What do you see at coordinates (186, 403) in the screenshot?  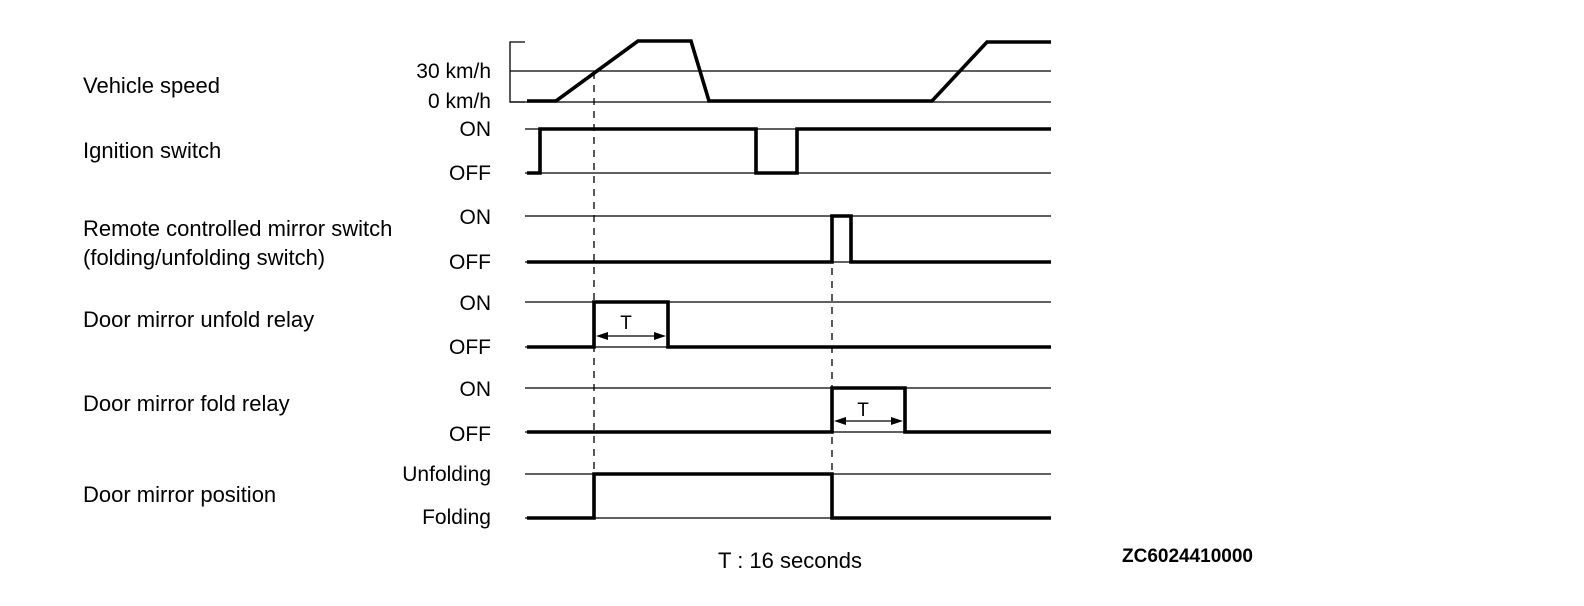 I see `label-fold-relay: Door mirror fold relay` at bounding box center [186, 403].